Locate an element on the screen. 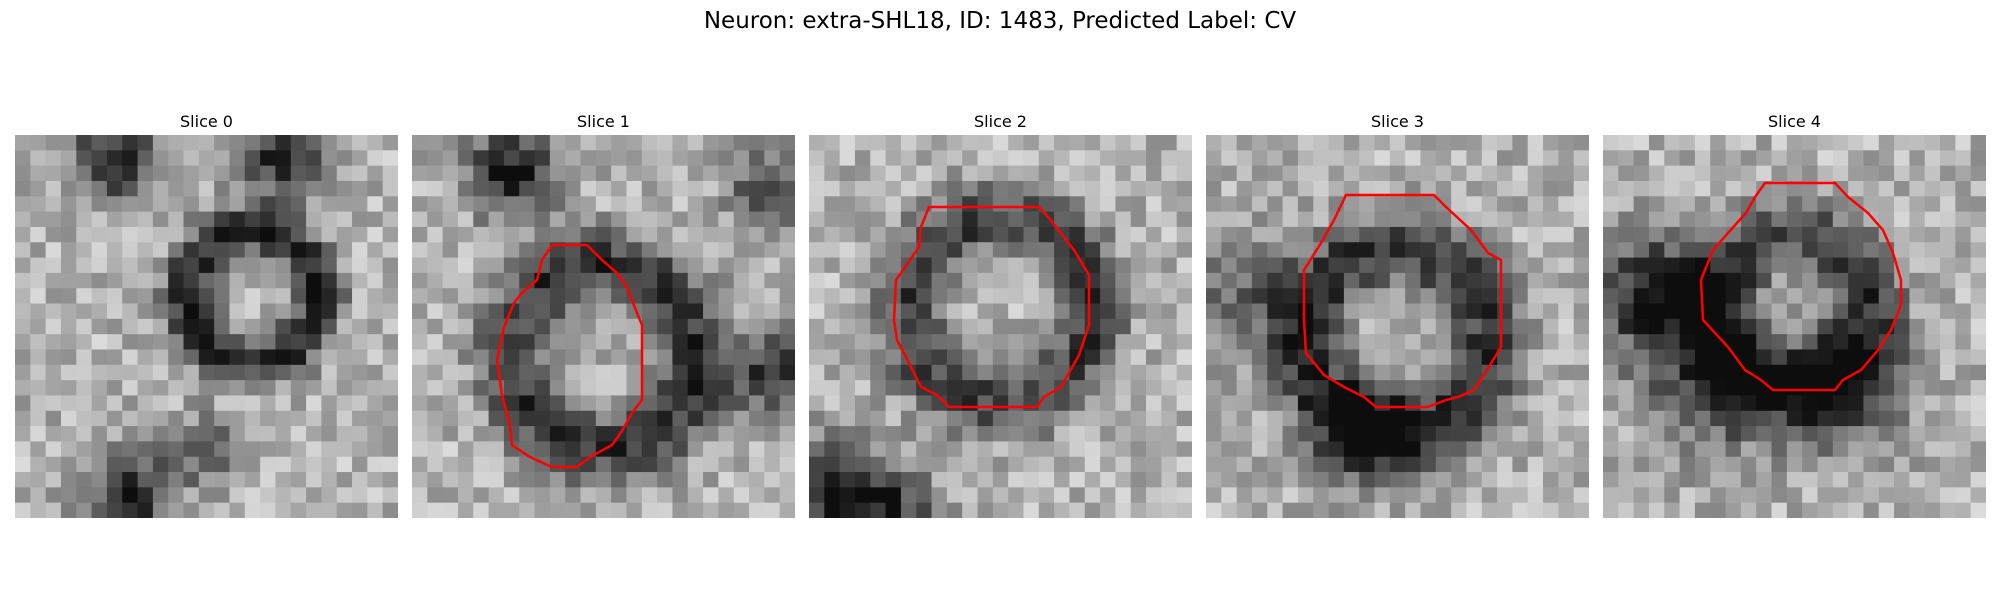 Image resolution: width=2000 pixels, height=600 pixels. roi-outline is located at coordinates (1801, 286).